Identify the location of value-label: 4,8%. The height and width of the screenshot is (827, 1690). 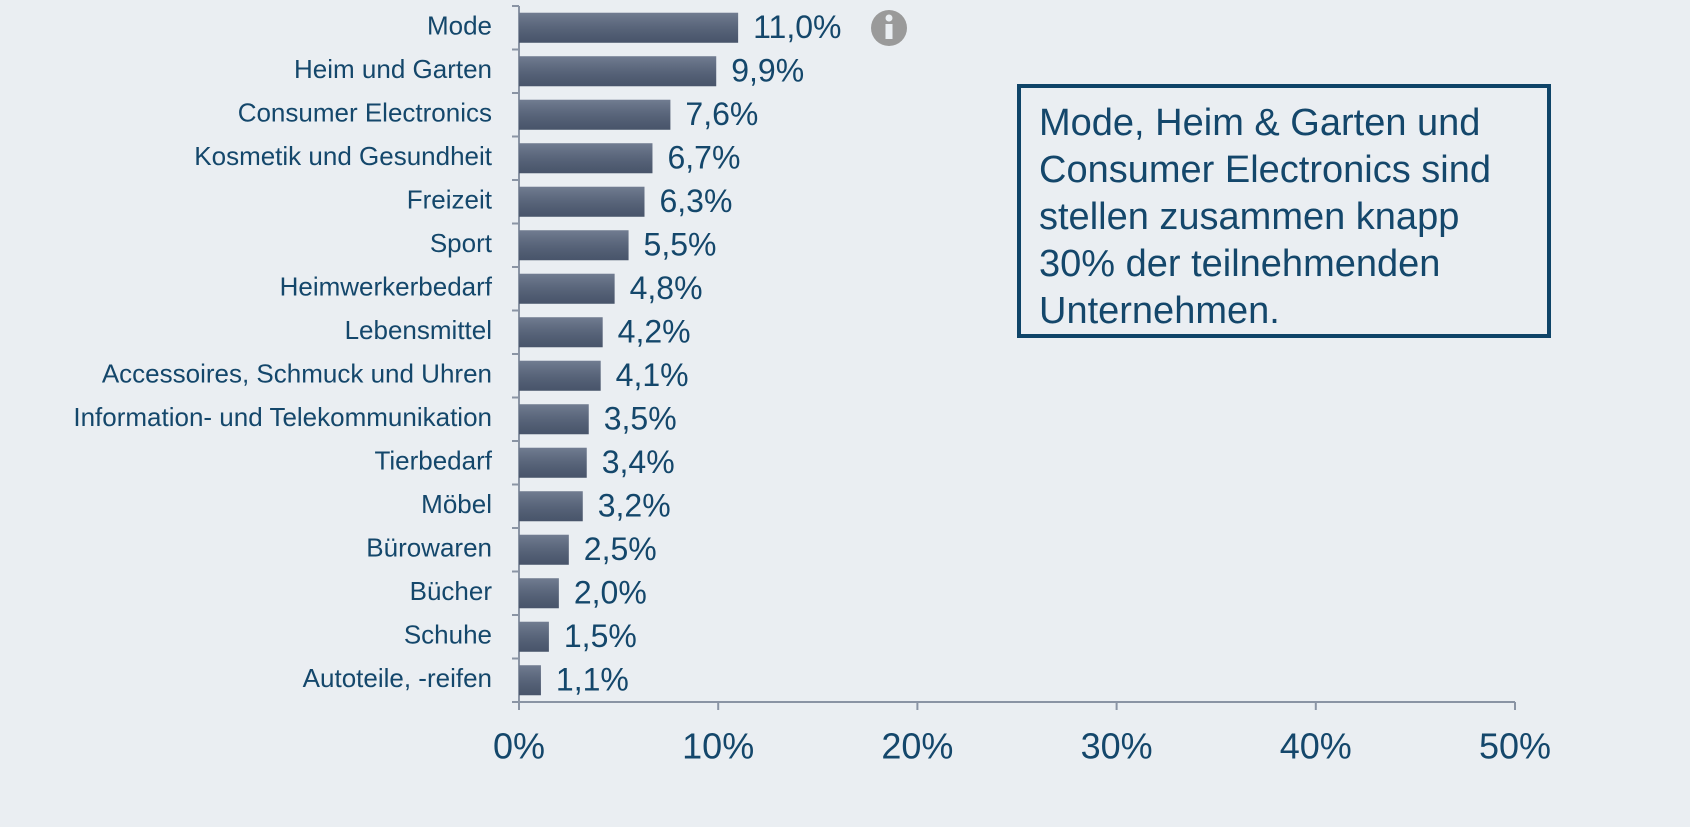
(666, 288).